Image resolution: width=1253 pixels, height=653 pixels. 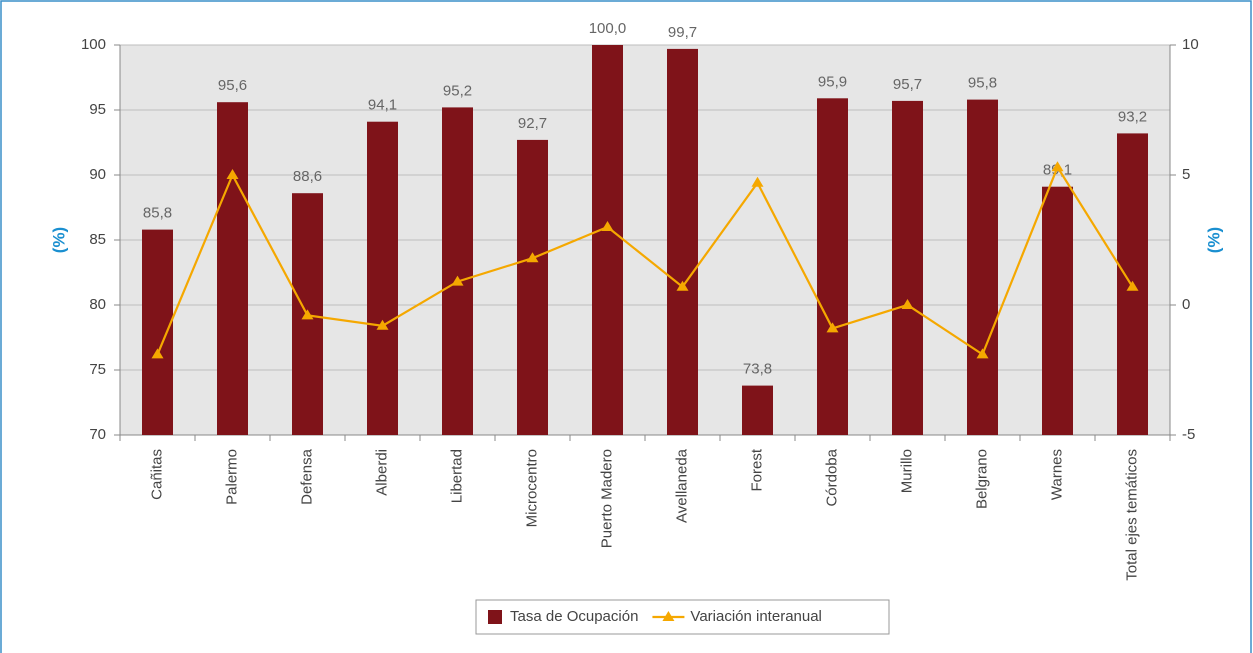 I want to click on y2-tick-label: -5, so click(x=1188, y=434).